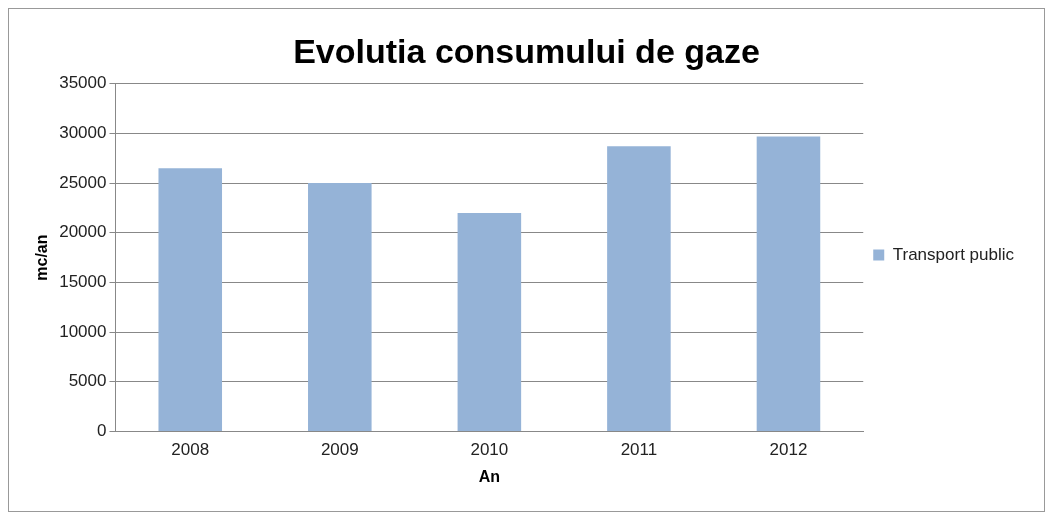  I want to click on y-tick-label: 15000, so click(83, 282).